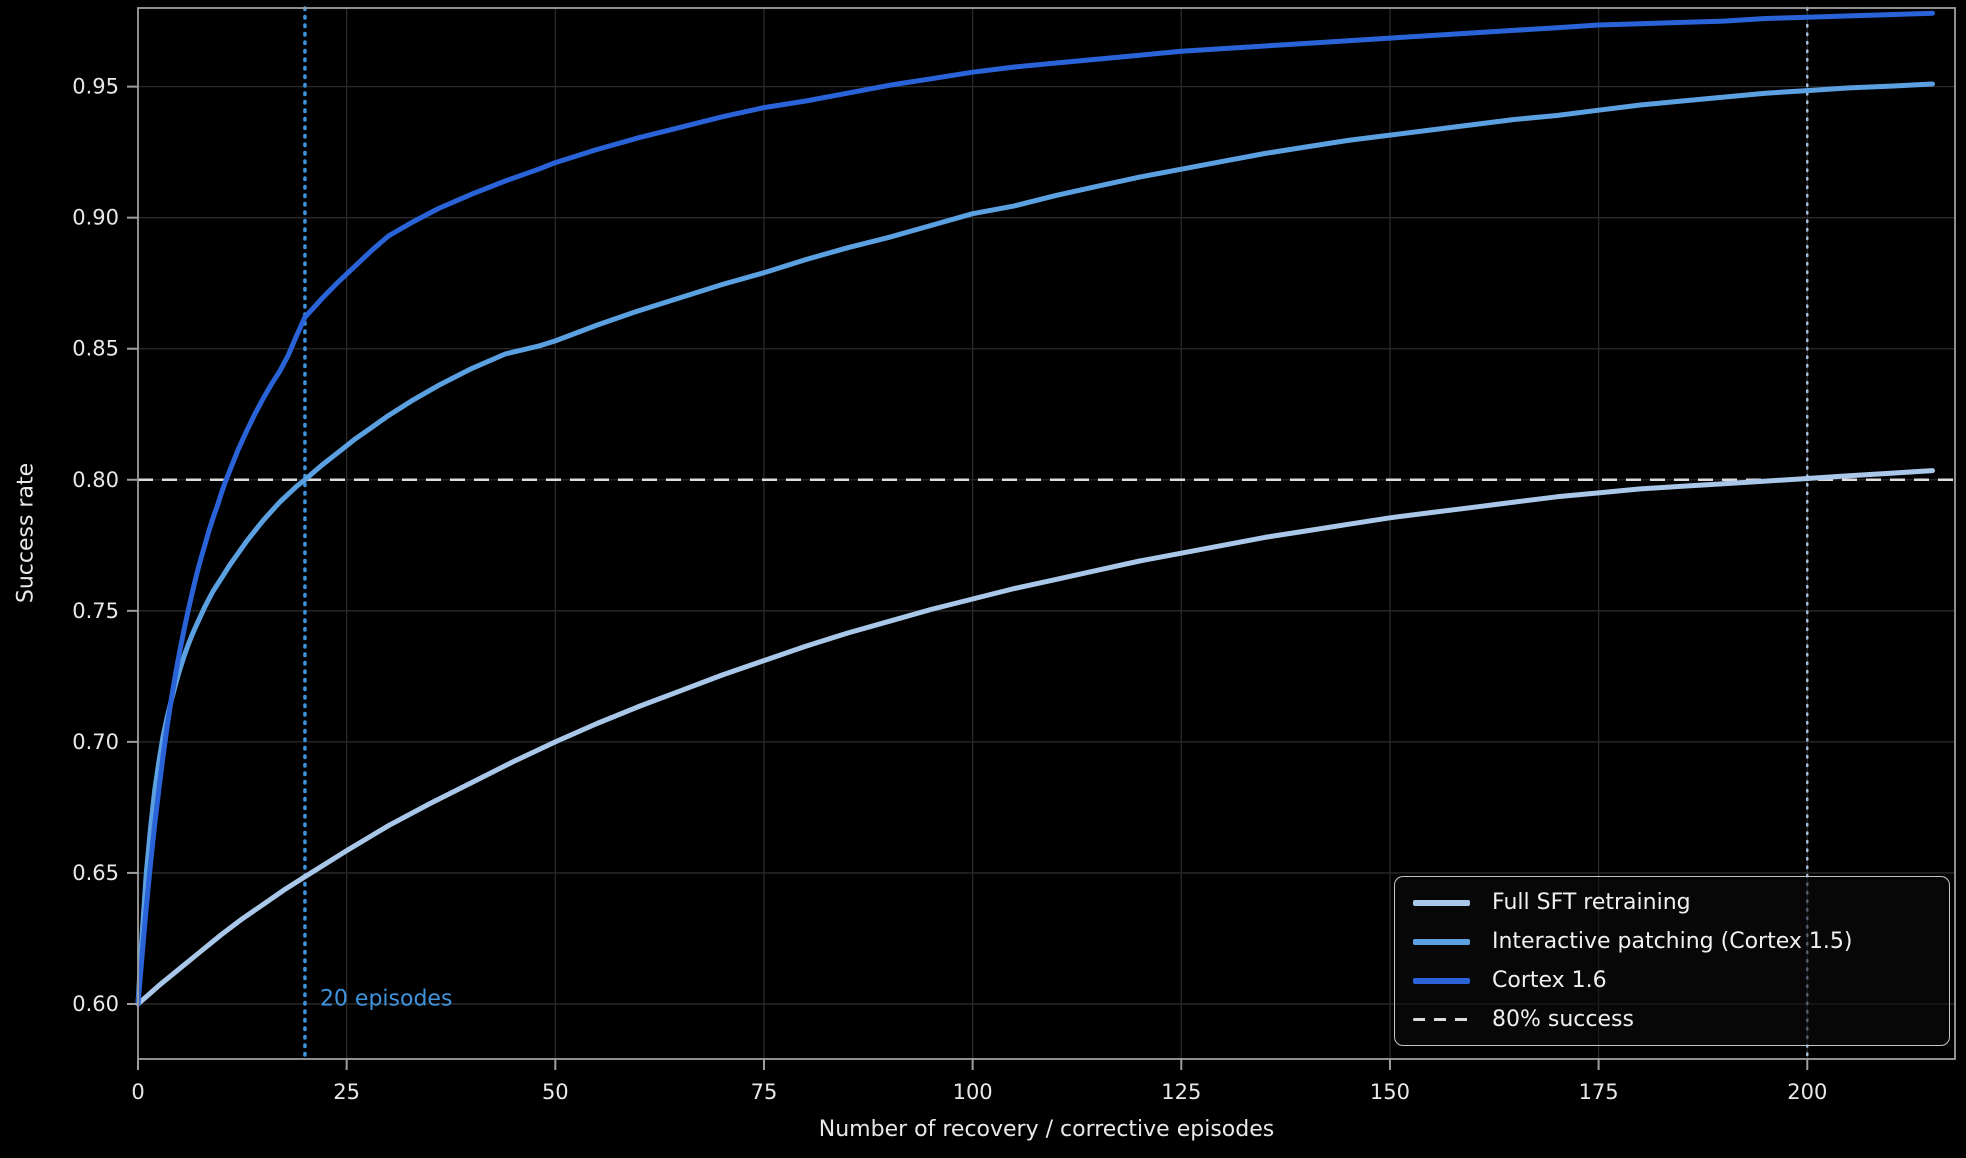  I want to click on legend-item-80-percent-success: 80% success, so click(1681, 1019).